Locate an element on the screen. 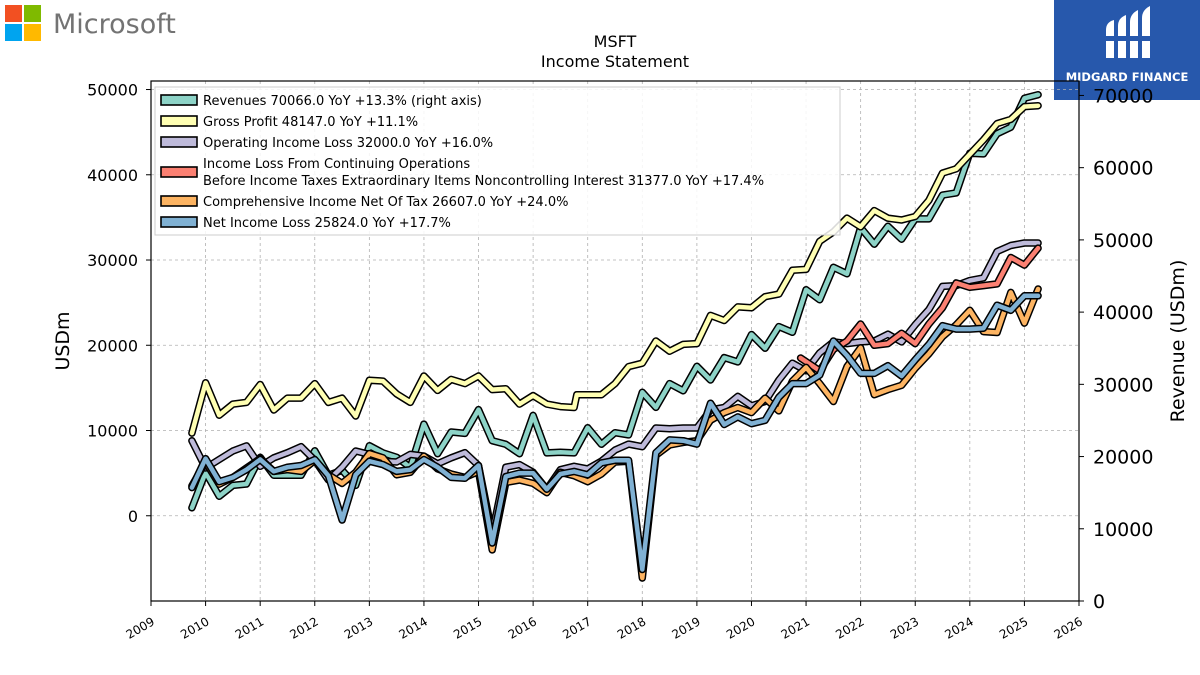 The height and width of the screenshot is (675, 1200). legend-entry-label: Gross Profit 48147.0 YoY +11.1% is located at coordinates (310, 122).